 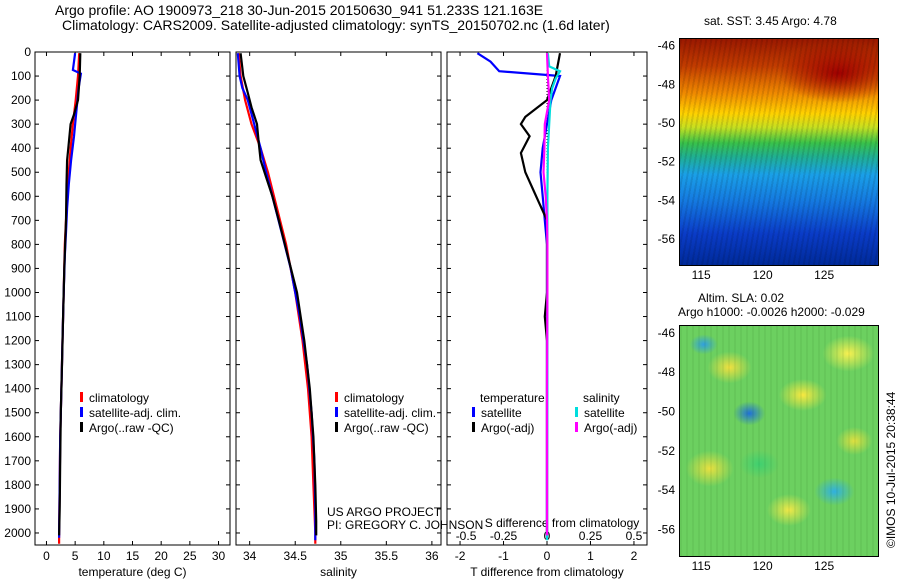 I want to click on depth-tick-label: 1400, so click(x=17, y=389).